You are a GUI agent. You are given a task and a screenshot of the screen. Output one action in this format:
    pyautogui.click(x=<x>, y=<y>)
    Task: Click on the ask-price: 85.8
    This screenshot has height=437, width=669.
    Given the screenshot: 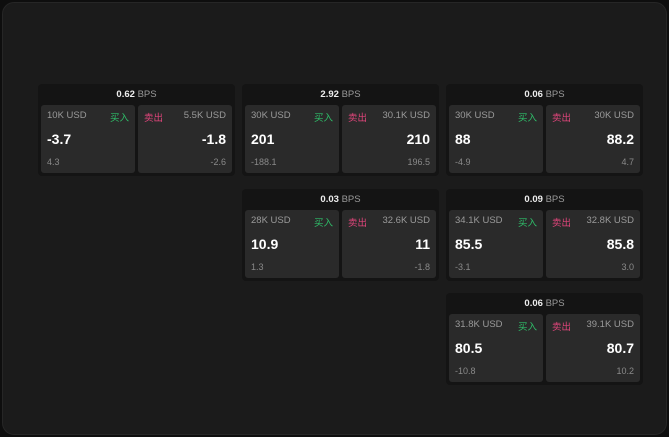 What is the action you would take?
    pyautogui.click(x=620, y=244)
    